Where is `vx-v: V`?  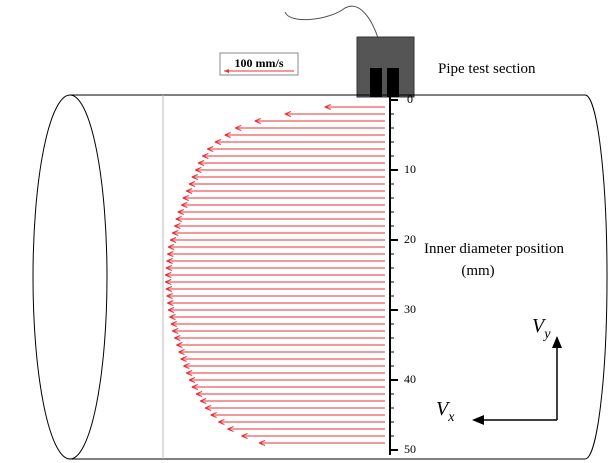 vx-v: V is located at coordinates (443, 409).